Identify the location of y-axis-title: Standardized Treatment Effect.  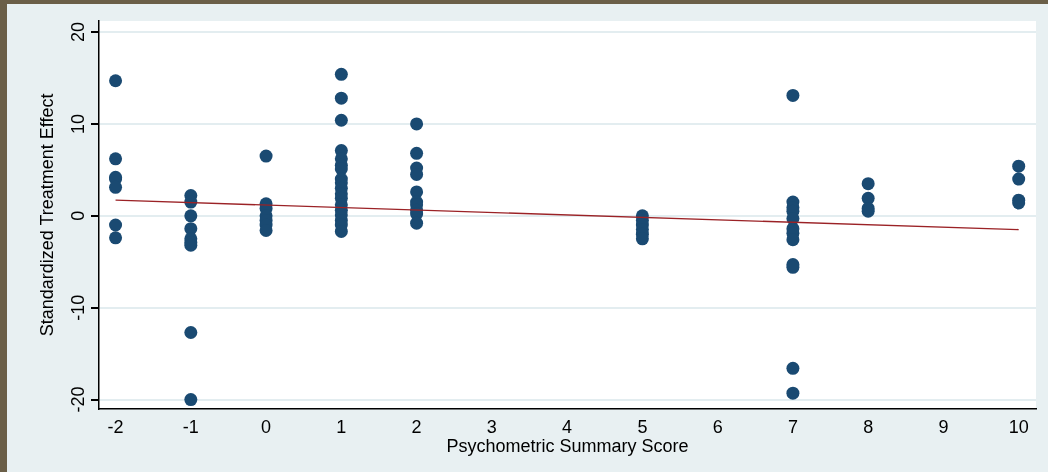
(46, 215).